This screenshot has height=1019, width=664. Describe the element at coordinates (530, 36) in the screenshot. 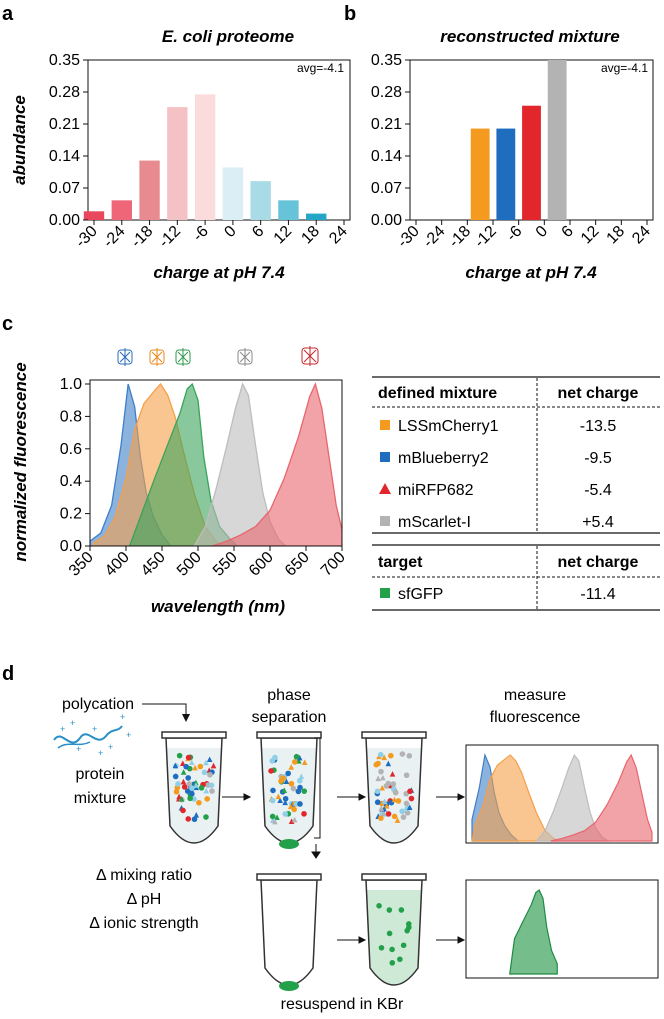

I see `chart-b-title: reconstructed mixture` at that location.